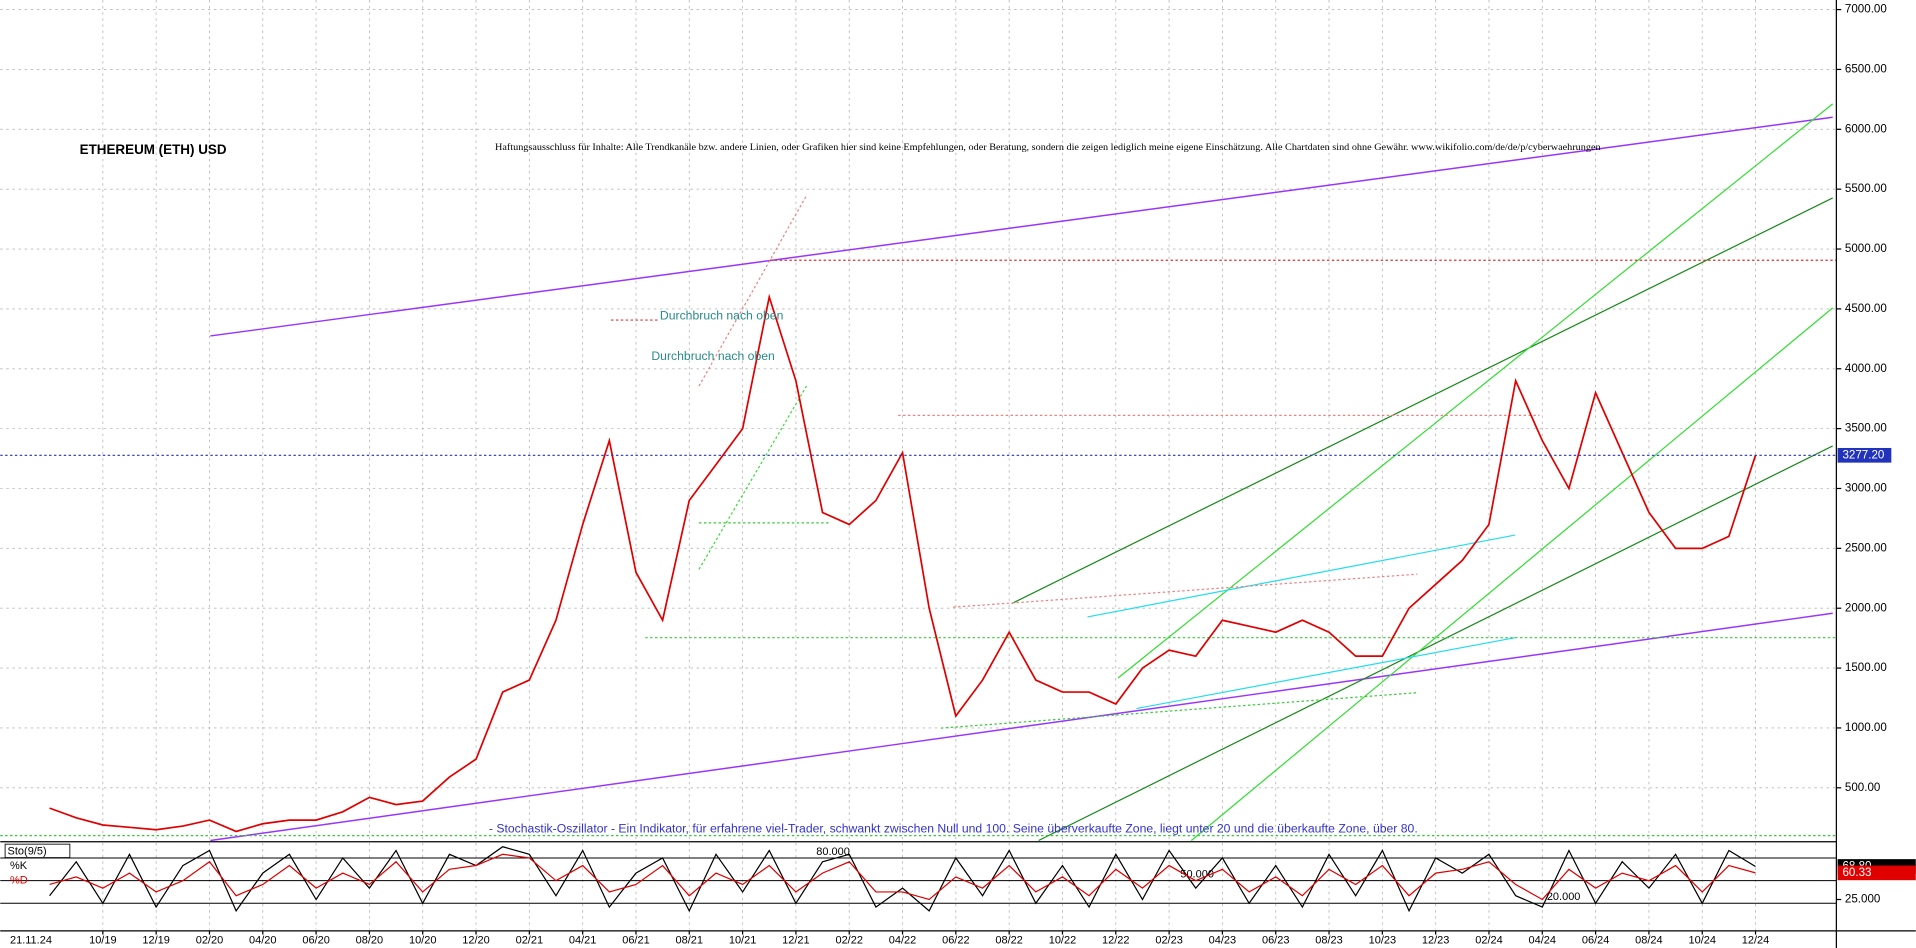 The width and height of the screenshot is (1916, 948). What do you see at coordinates (156, 941) in the screenshot?
I see `x-tick-label: 12/19` at bounding box center [156, 941].